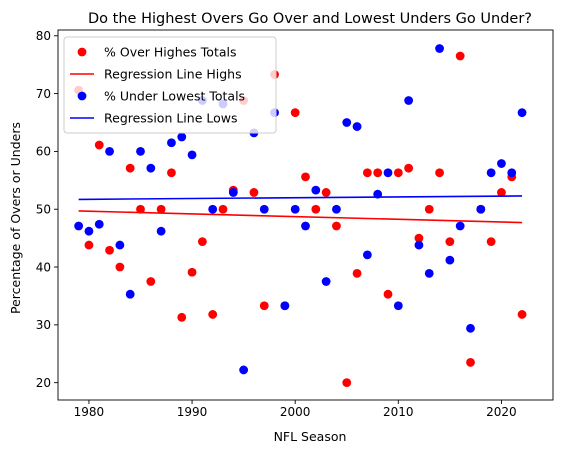 This screenshot has width=569, height=459. I want to click on legend-marker, so click(82, 96).